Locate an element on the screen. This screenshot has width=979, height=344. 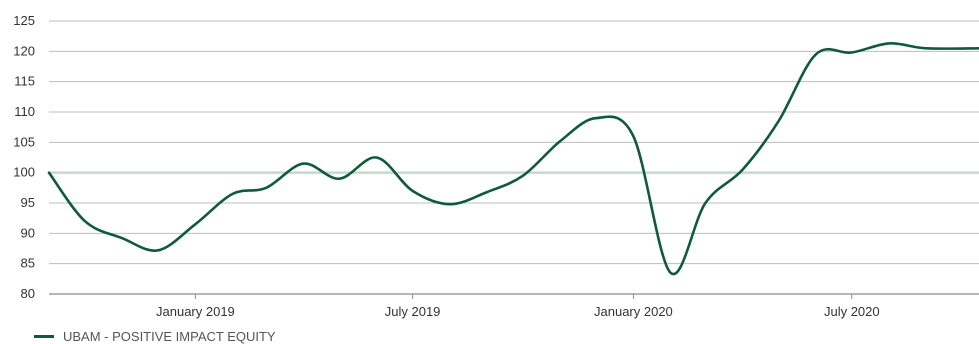
legend: UBAM - POSITIVE IMPACT EQUITY is located at coordinates (155, 336).